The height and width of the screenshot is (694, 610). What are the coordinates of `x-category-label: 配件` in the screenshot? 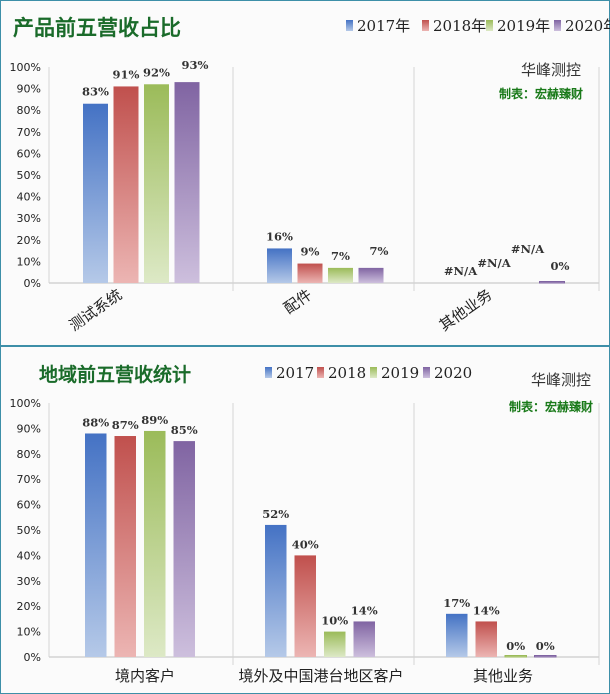 It's located at (297, 302).